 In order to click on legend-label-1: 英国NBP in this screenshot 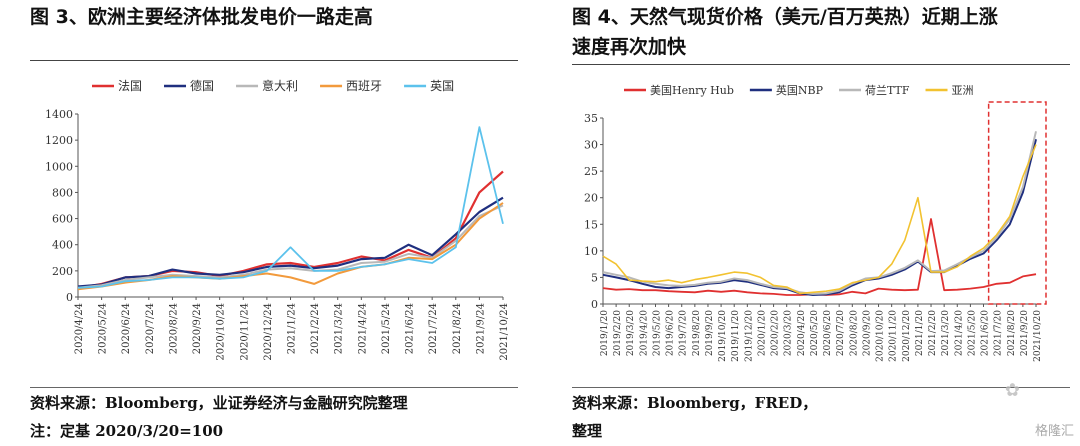, I will do `click(800, 90)`.